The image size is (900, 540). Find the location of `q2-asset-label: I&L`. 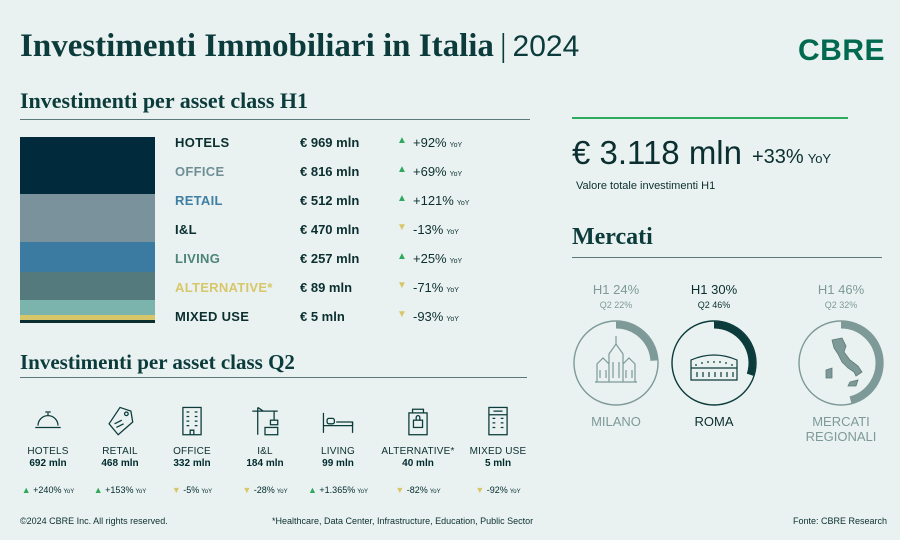

q2-asset-label: I&L is located at coordinates (265, 451).